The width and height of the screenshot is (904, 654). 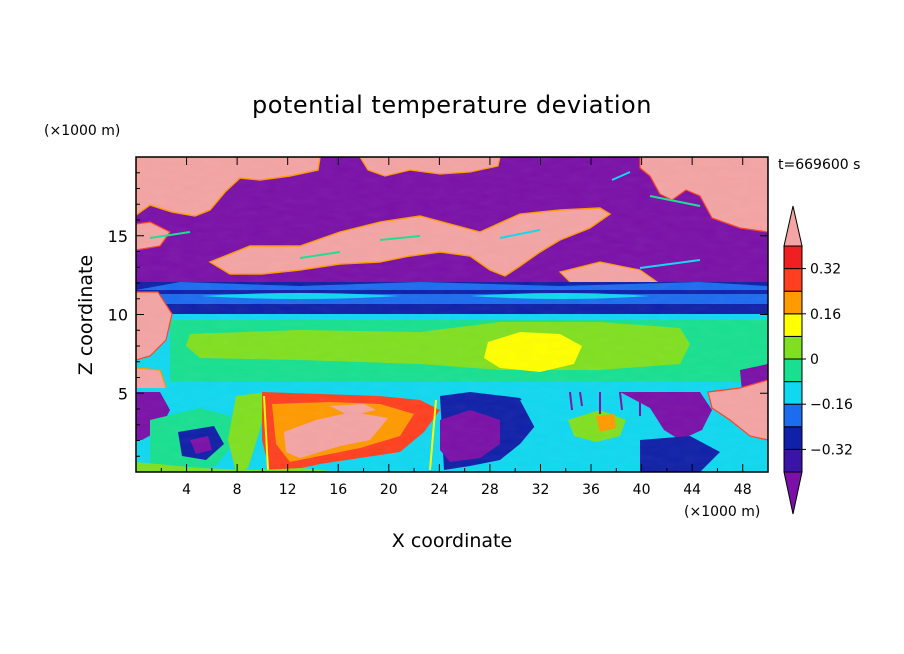 I want to click on colorbar: 0.32 0.16 0 −0.16 −0.32, so click(x=818, y=360).